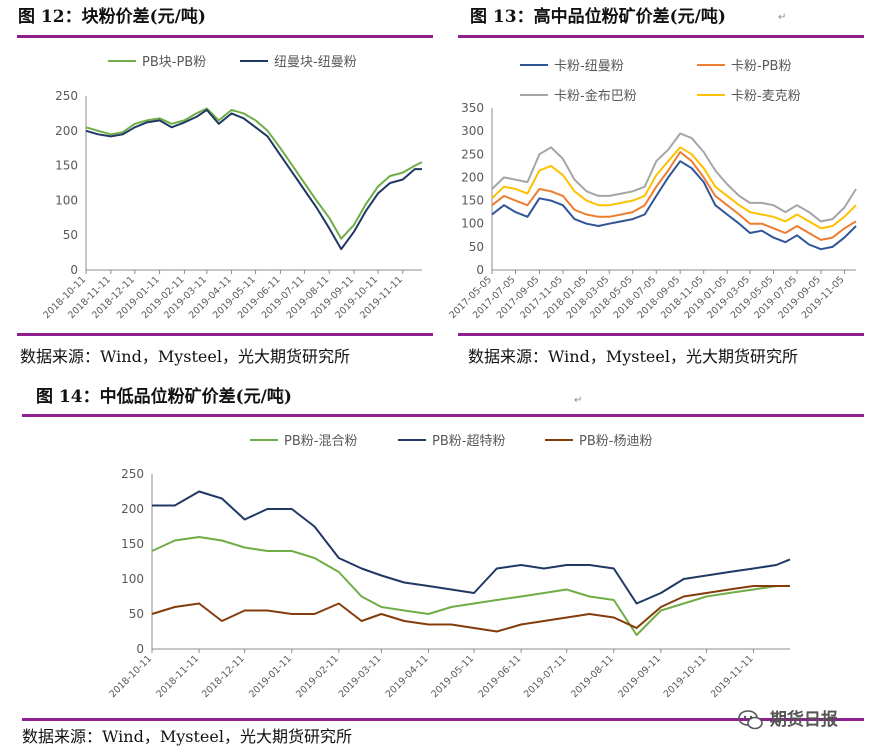  I want to click on fig14-x-tick-label: 2019-03-11, so click(360, 676).